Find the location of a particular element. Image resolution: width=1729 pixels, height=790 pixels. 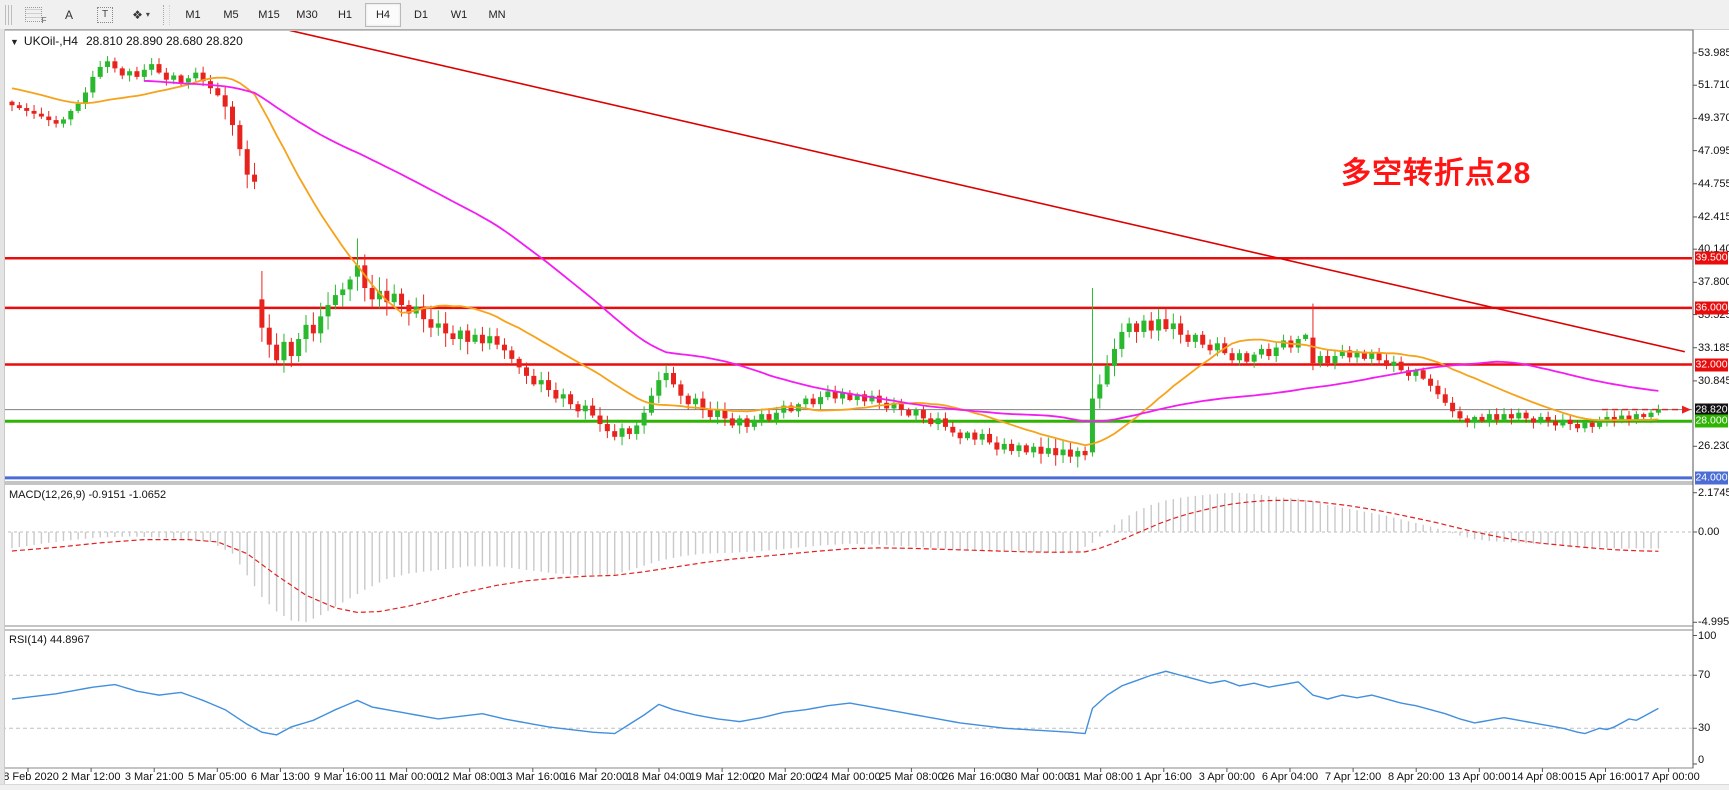

timeframe-button-h4: H4 is located at coordinates (383, 14).